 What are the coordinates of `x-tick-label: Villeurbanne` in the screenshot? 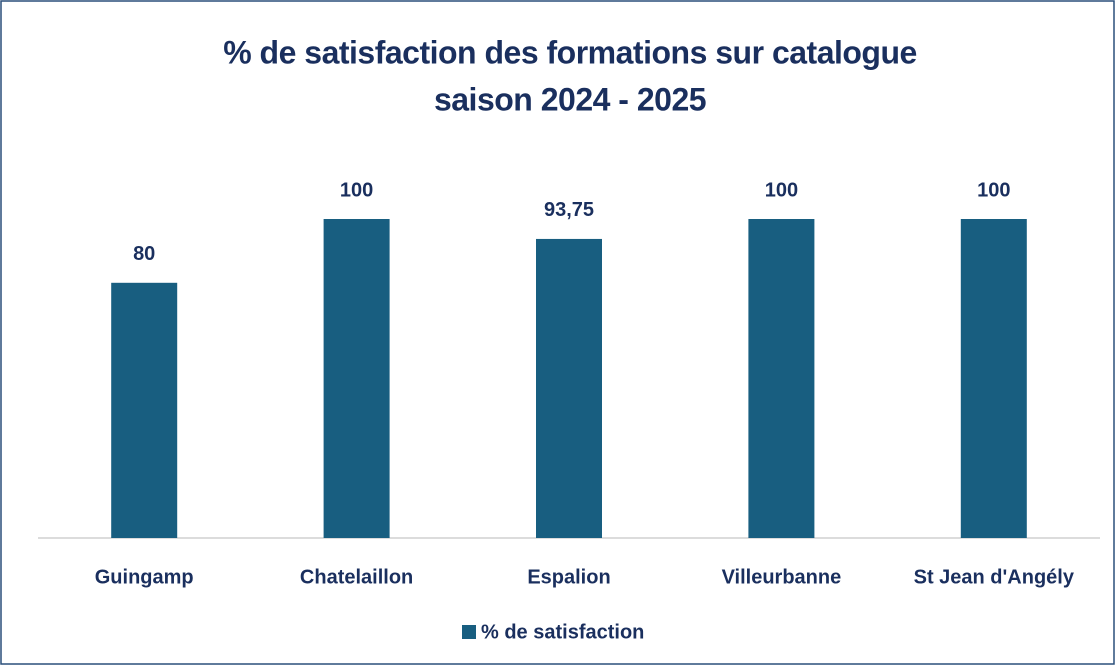 It's located at (782, 577).